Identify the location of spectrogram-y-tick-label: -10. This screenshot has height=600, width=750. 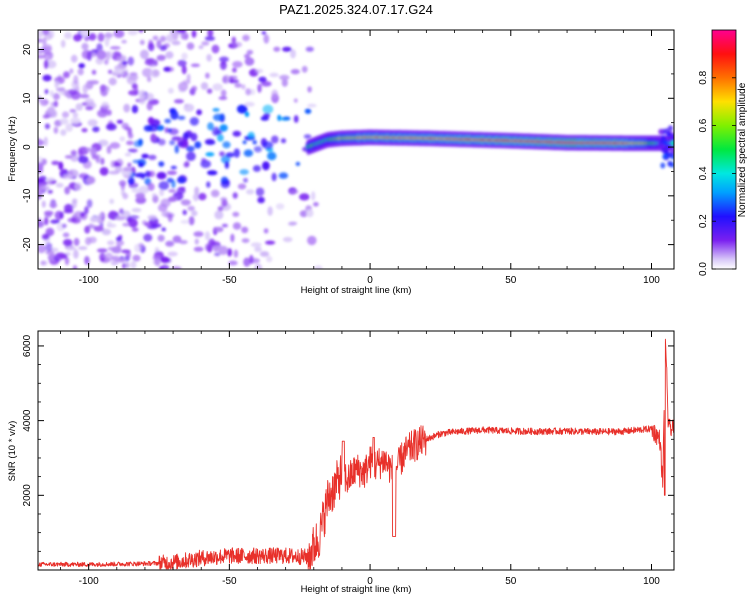
(27, 195).